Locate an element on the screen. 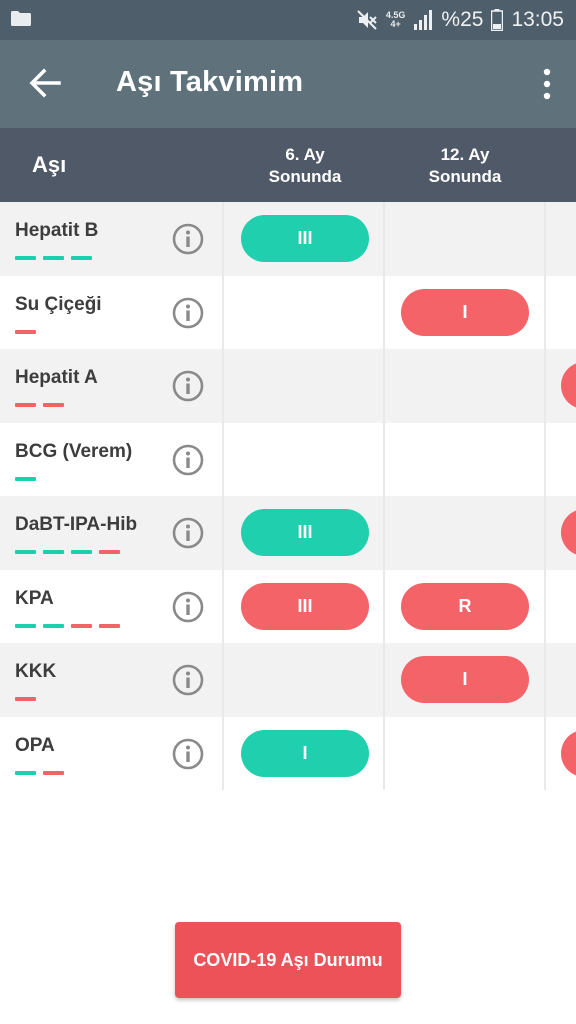  table-header: Aşı 6. Ay Sonunda 12. Ay Sonunda is located at coordinates (288, 165).